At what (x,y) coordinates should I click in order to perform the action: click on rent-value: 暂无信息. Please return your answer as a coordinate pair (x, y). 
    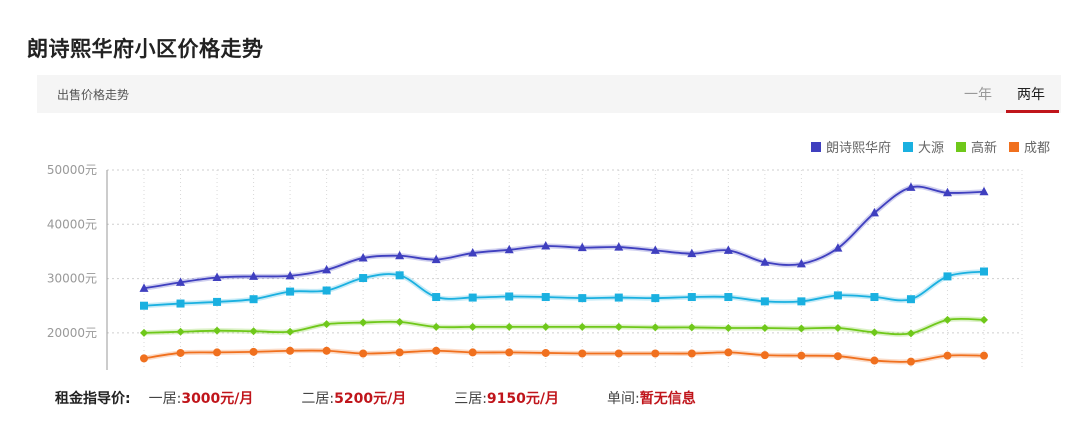
    Looking at the image, I should click on (667, 399).